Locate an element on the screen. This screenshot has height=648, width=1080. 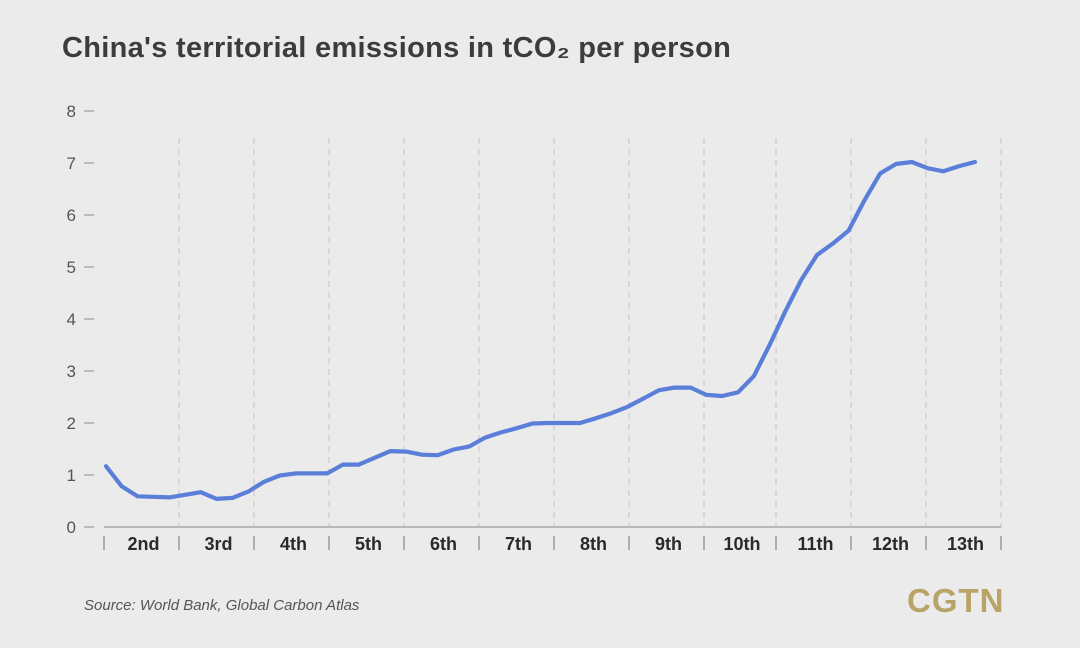
x-category-label: 4th is located at coordinates (293, 544).